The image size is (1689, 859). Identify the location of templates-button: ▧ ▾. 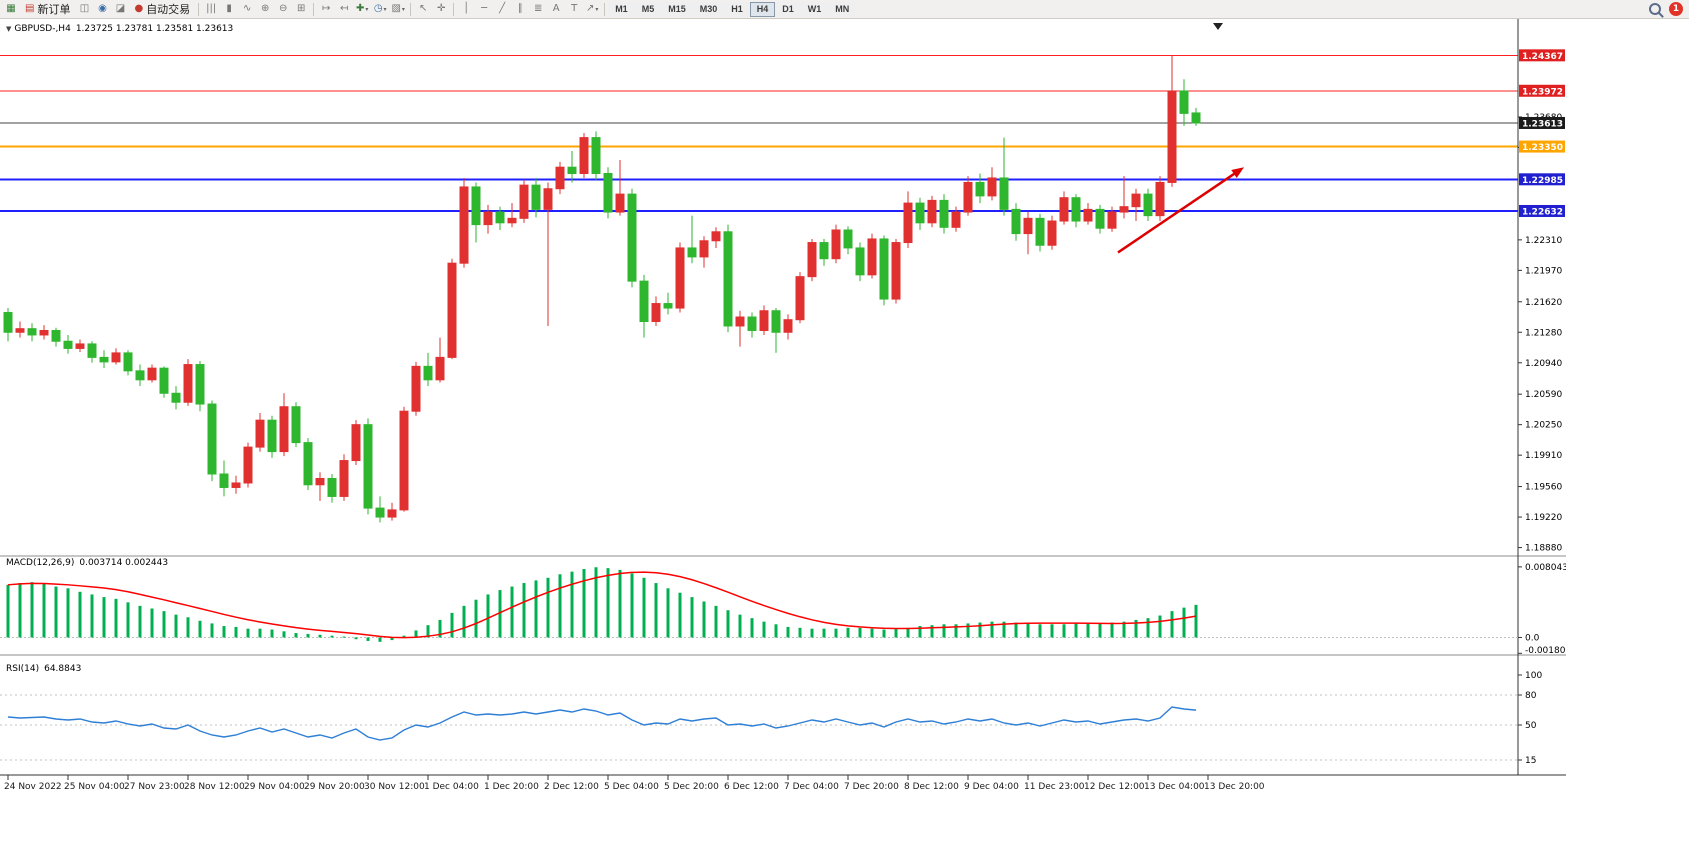
(398, 9).